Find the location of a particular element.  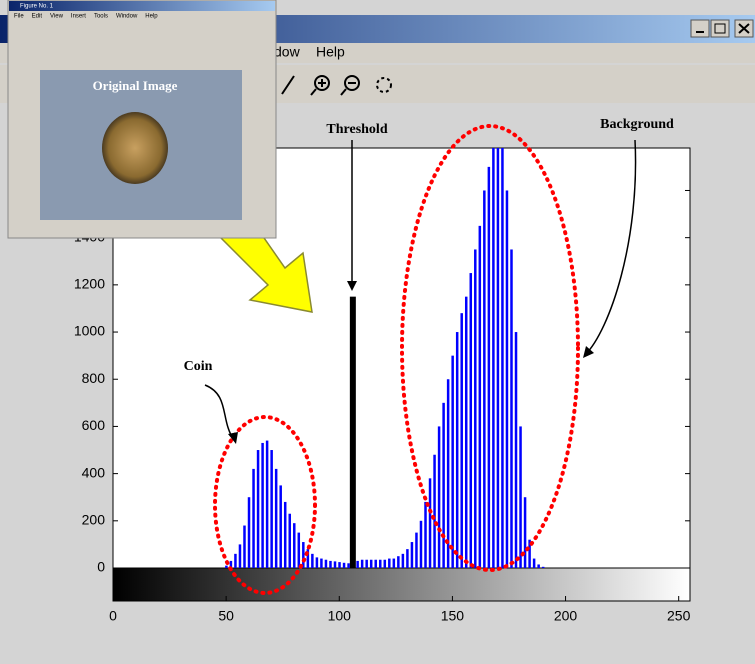

menu-item: dow is located at coordinates (287, 52).